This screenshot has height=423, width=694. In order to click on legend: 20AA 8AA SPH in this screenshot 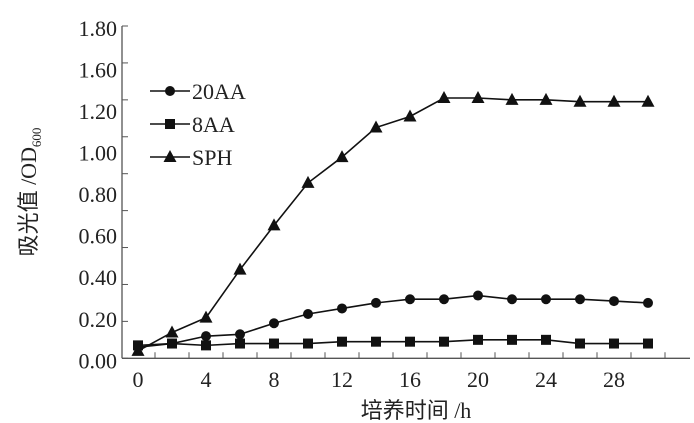, I will do `click(198, 124)`.